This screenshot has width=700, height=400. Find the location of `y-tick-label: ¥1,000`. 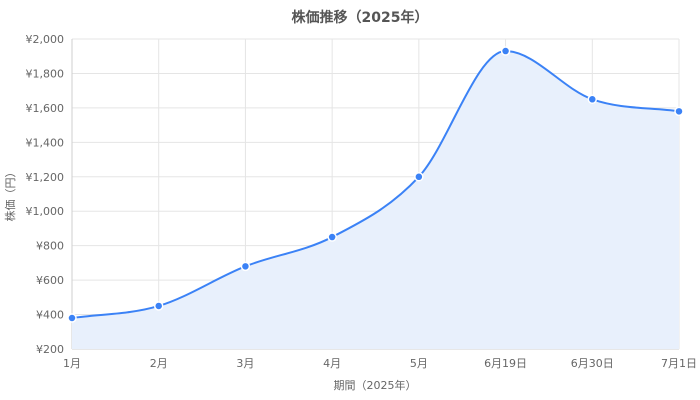

y-tick-label: ¥1,000 is located at coordinates (45, 211).